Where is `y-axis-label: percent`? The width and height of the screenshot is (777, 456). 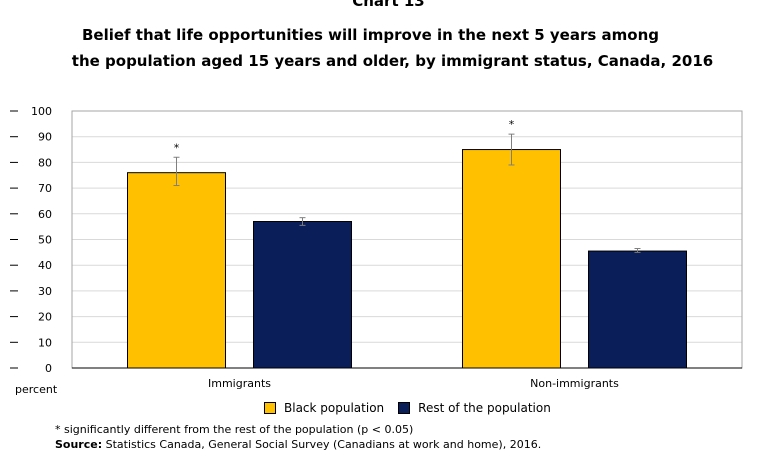
y-axis-label: percent is located at coordinates (36, 389).